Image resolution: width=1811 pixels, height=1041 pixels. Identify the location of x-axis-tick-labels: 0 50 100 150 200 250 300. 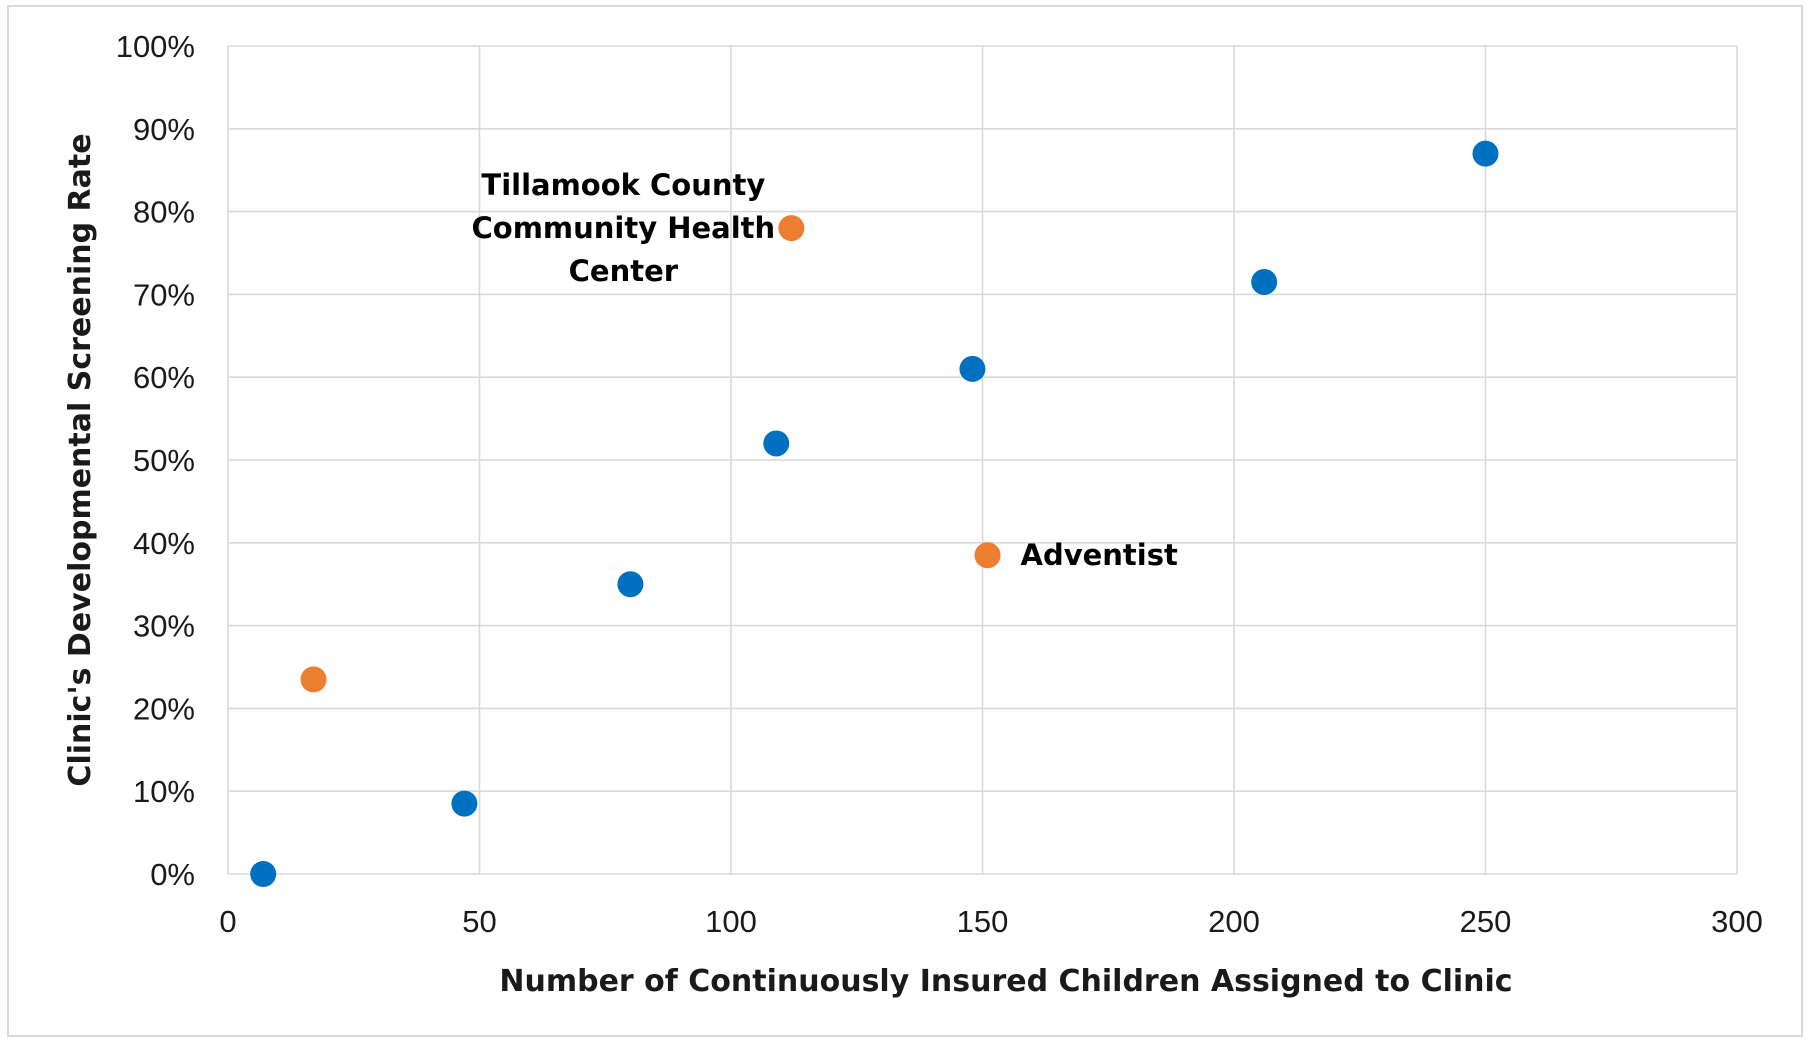
(990, 921).